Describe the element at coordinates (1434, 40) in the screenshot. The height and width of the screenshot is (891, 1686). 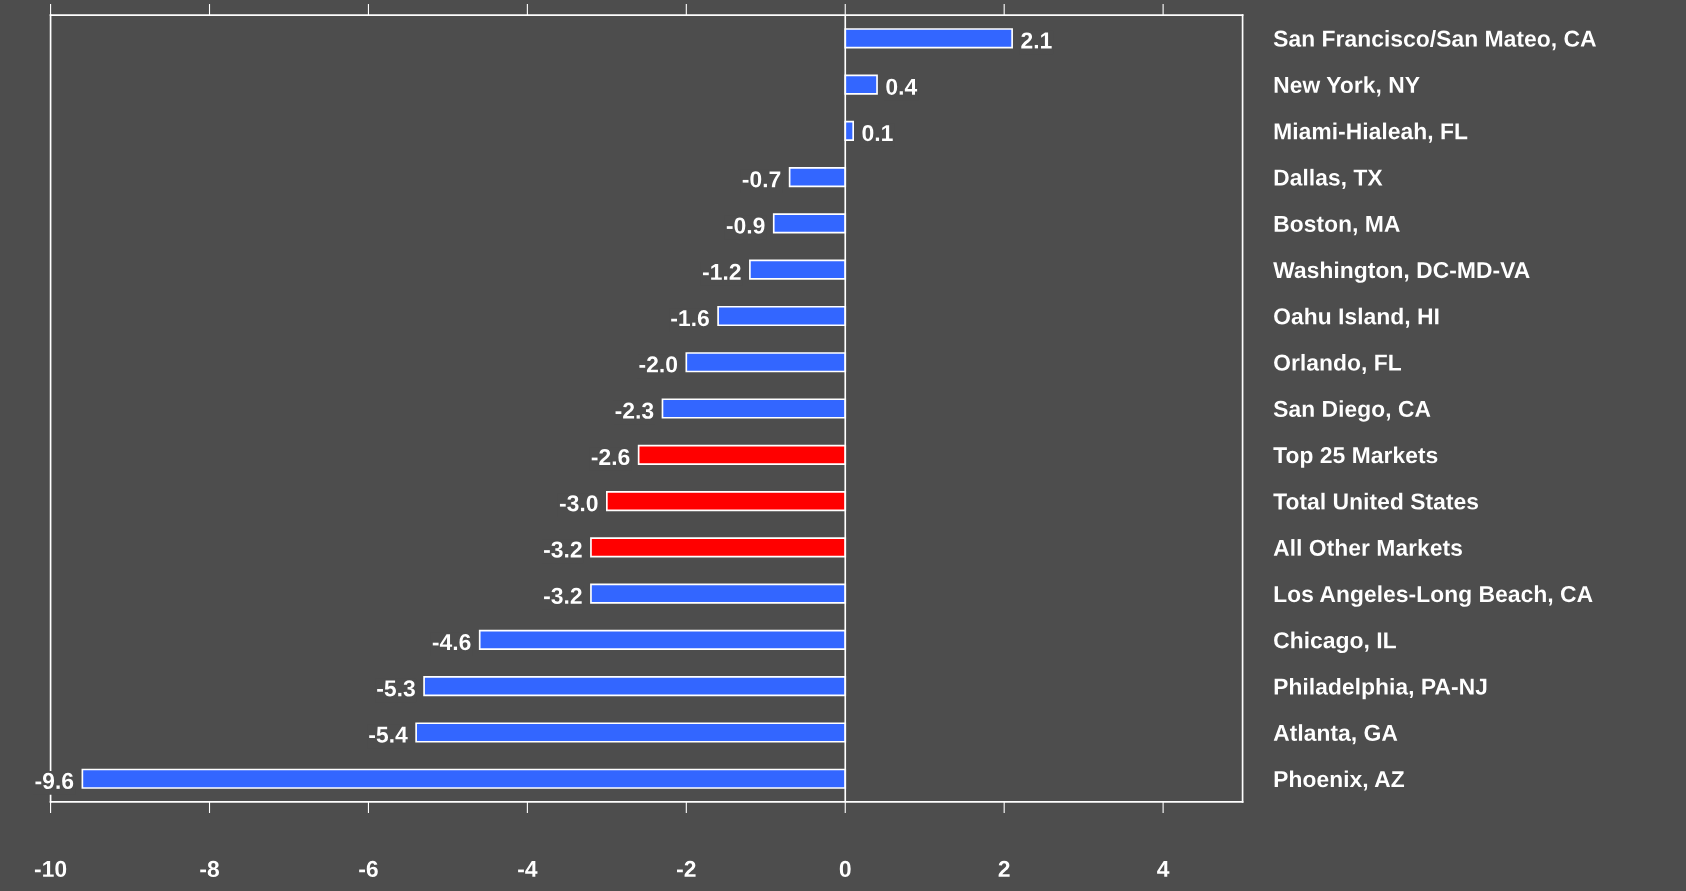
I see `y-tick-label: San Francisco/San Mateo, CA` at that location.